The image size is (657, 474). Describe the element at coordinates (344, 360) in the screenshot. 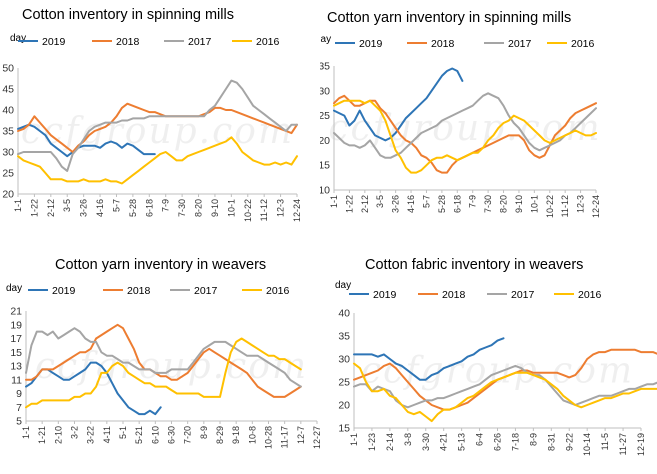

I see `y-tick-label: 30` at that location.